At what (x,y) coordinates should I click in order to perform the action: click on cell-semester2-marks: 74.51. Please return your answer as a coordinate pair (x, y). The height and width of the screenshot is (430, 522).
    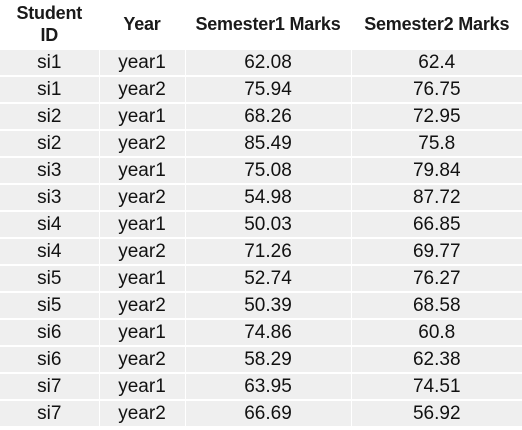
    Looking at the image, I should click on (436, 387).